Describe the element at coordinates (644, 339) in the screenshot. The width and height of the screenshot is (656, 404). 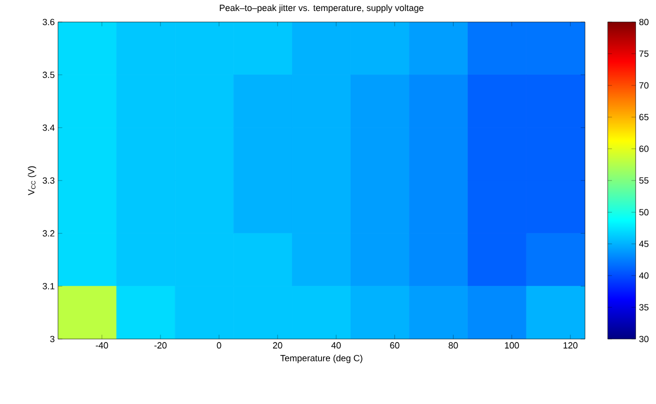
I see `color-bar-label: 30` at that location.